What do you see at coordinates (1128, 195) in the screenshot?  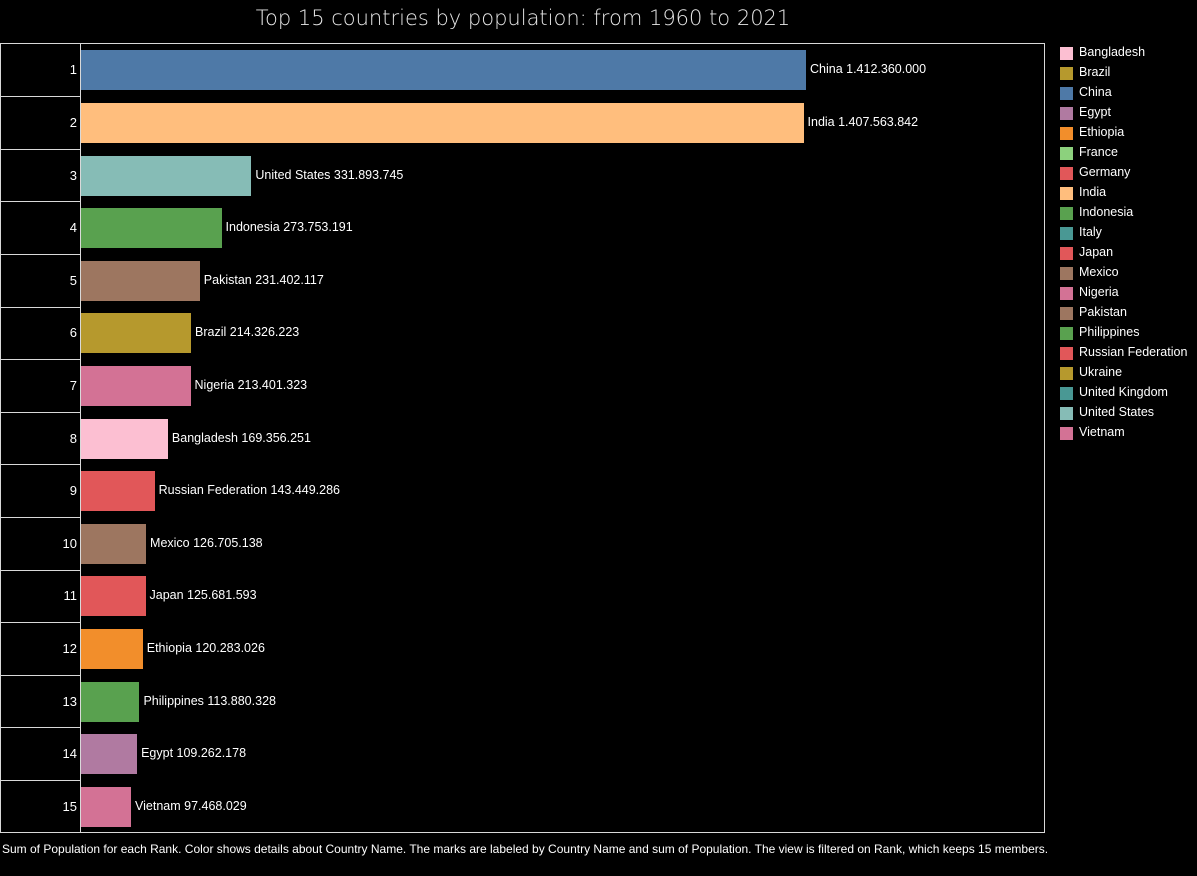 I see `legend-item: India` at bounding box center [1128, 195].